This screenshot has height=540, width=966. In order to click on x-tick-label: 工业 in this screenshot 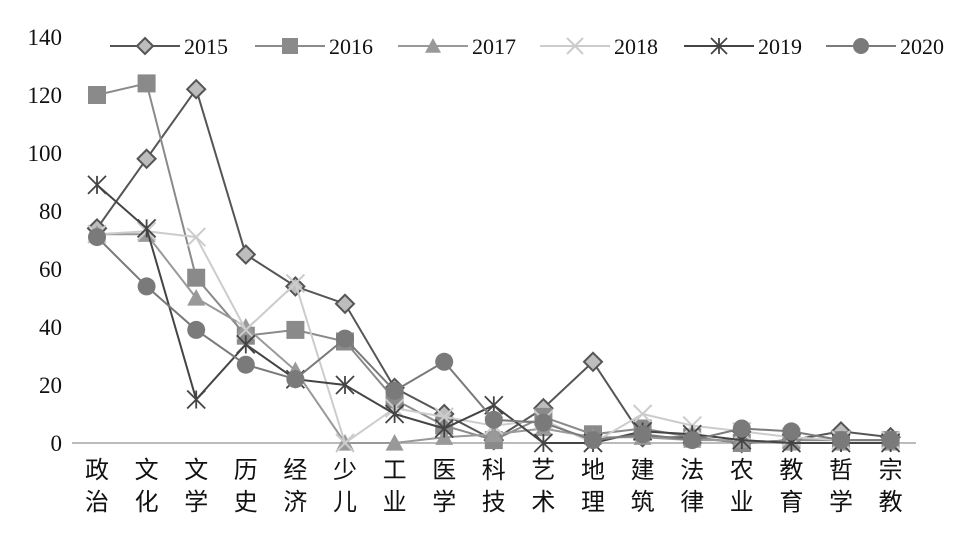, I will do `click(395, 486)`.